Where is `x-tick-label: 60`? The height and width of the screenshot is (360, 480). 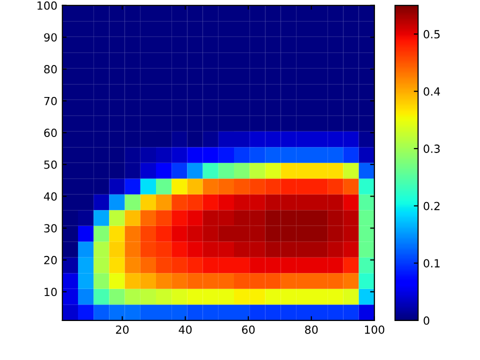
x-tick-label: 60 is located at coordinates (248, 329).